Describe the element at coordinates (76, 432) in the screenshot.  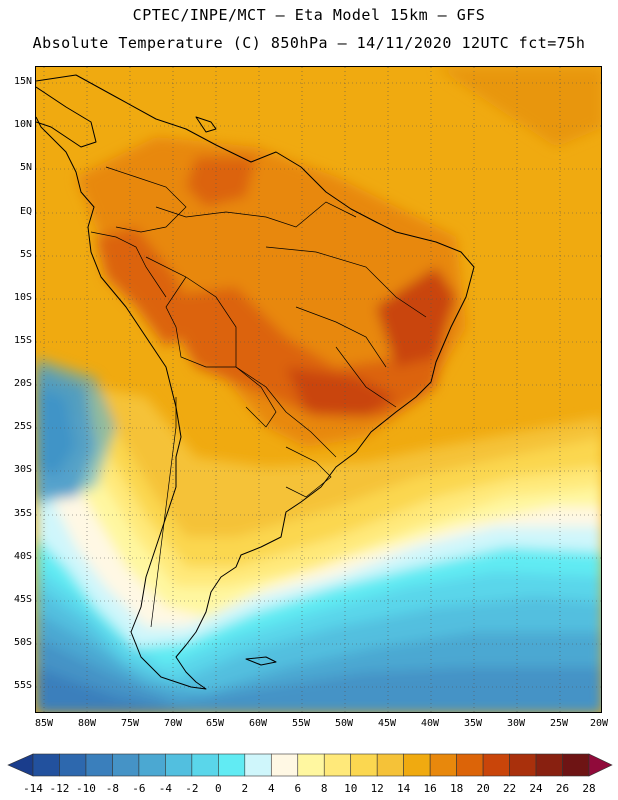
I see `field-minus2-west` at that location.